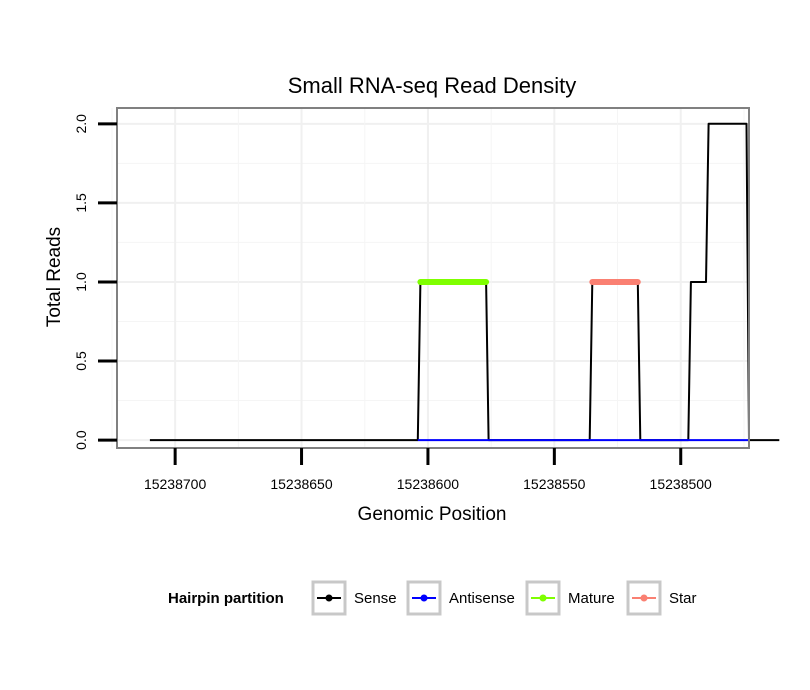 This screenshot has height=690, width=810. I want to click on x-tick-label: 15238700, so click(175, 484).